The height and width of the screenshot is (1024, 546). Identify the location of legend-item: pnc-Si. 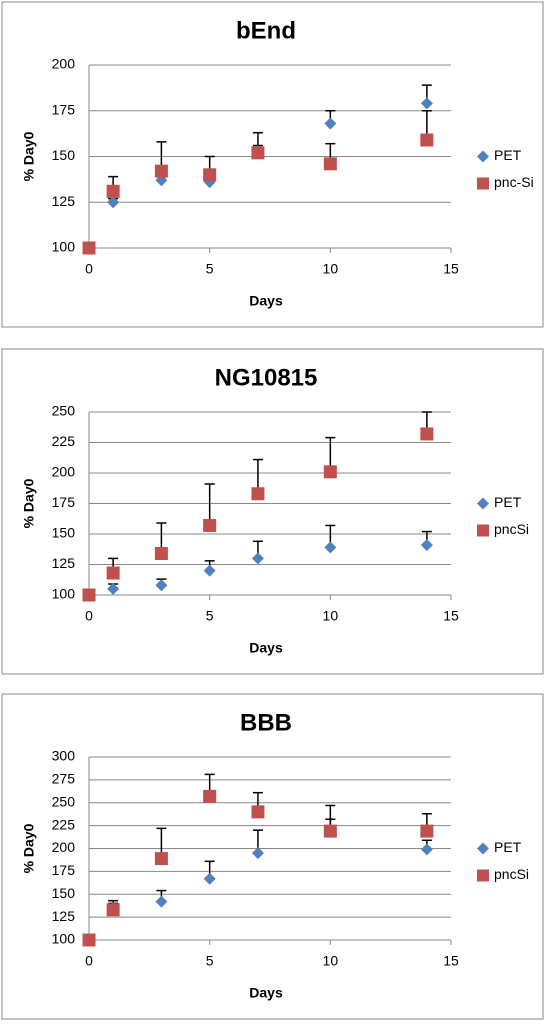
(505, 182).